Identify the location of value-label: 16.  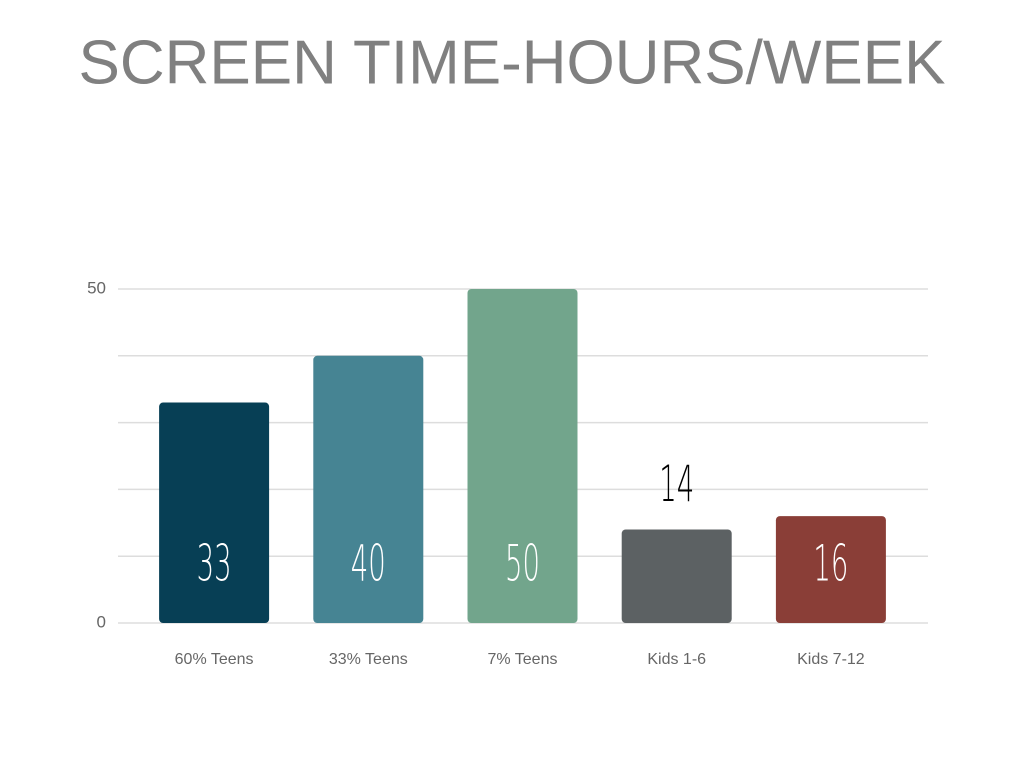
(830, 564).